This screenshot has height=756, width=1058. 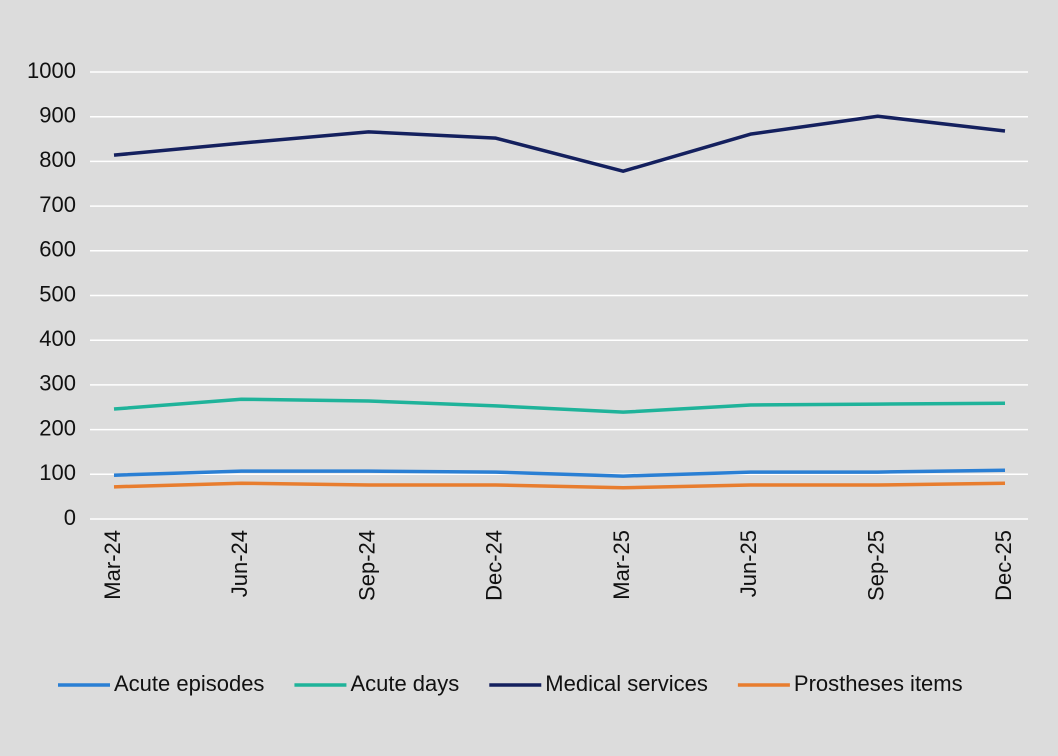 What do you see at coordinates (57, 159) in the screenshot?
I see `y-tick-label: 800` at bounding box center [57, 159].